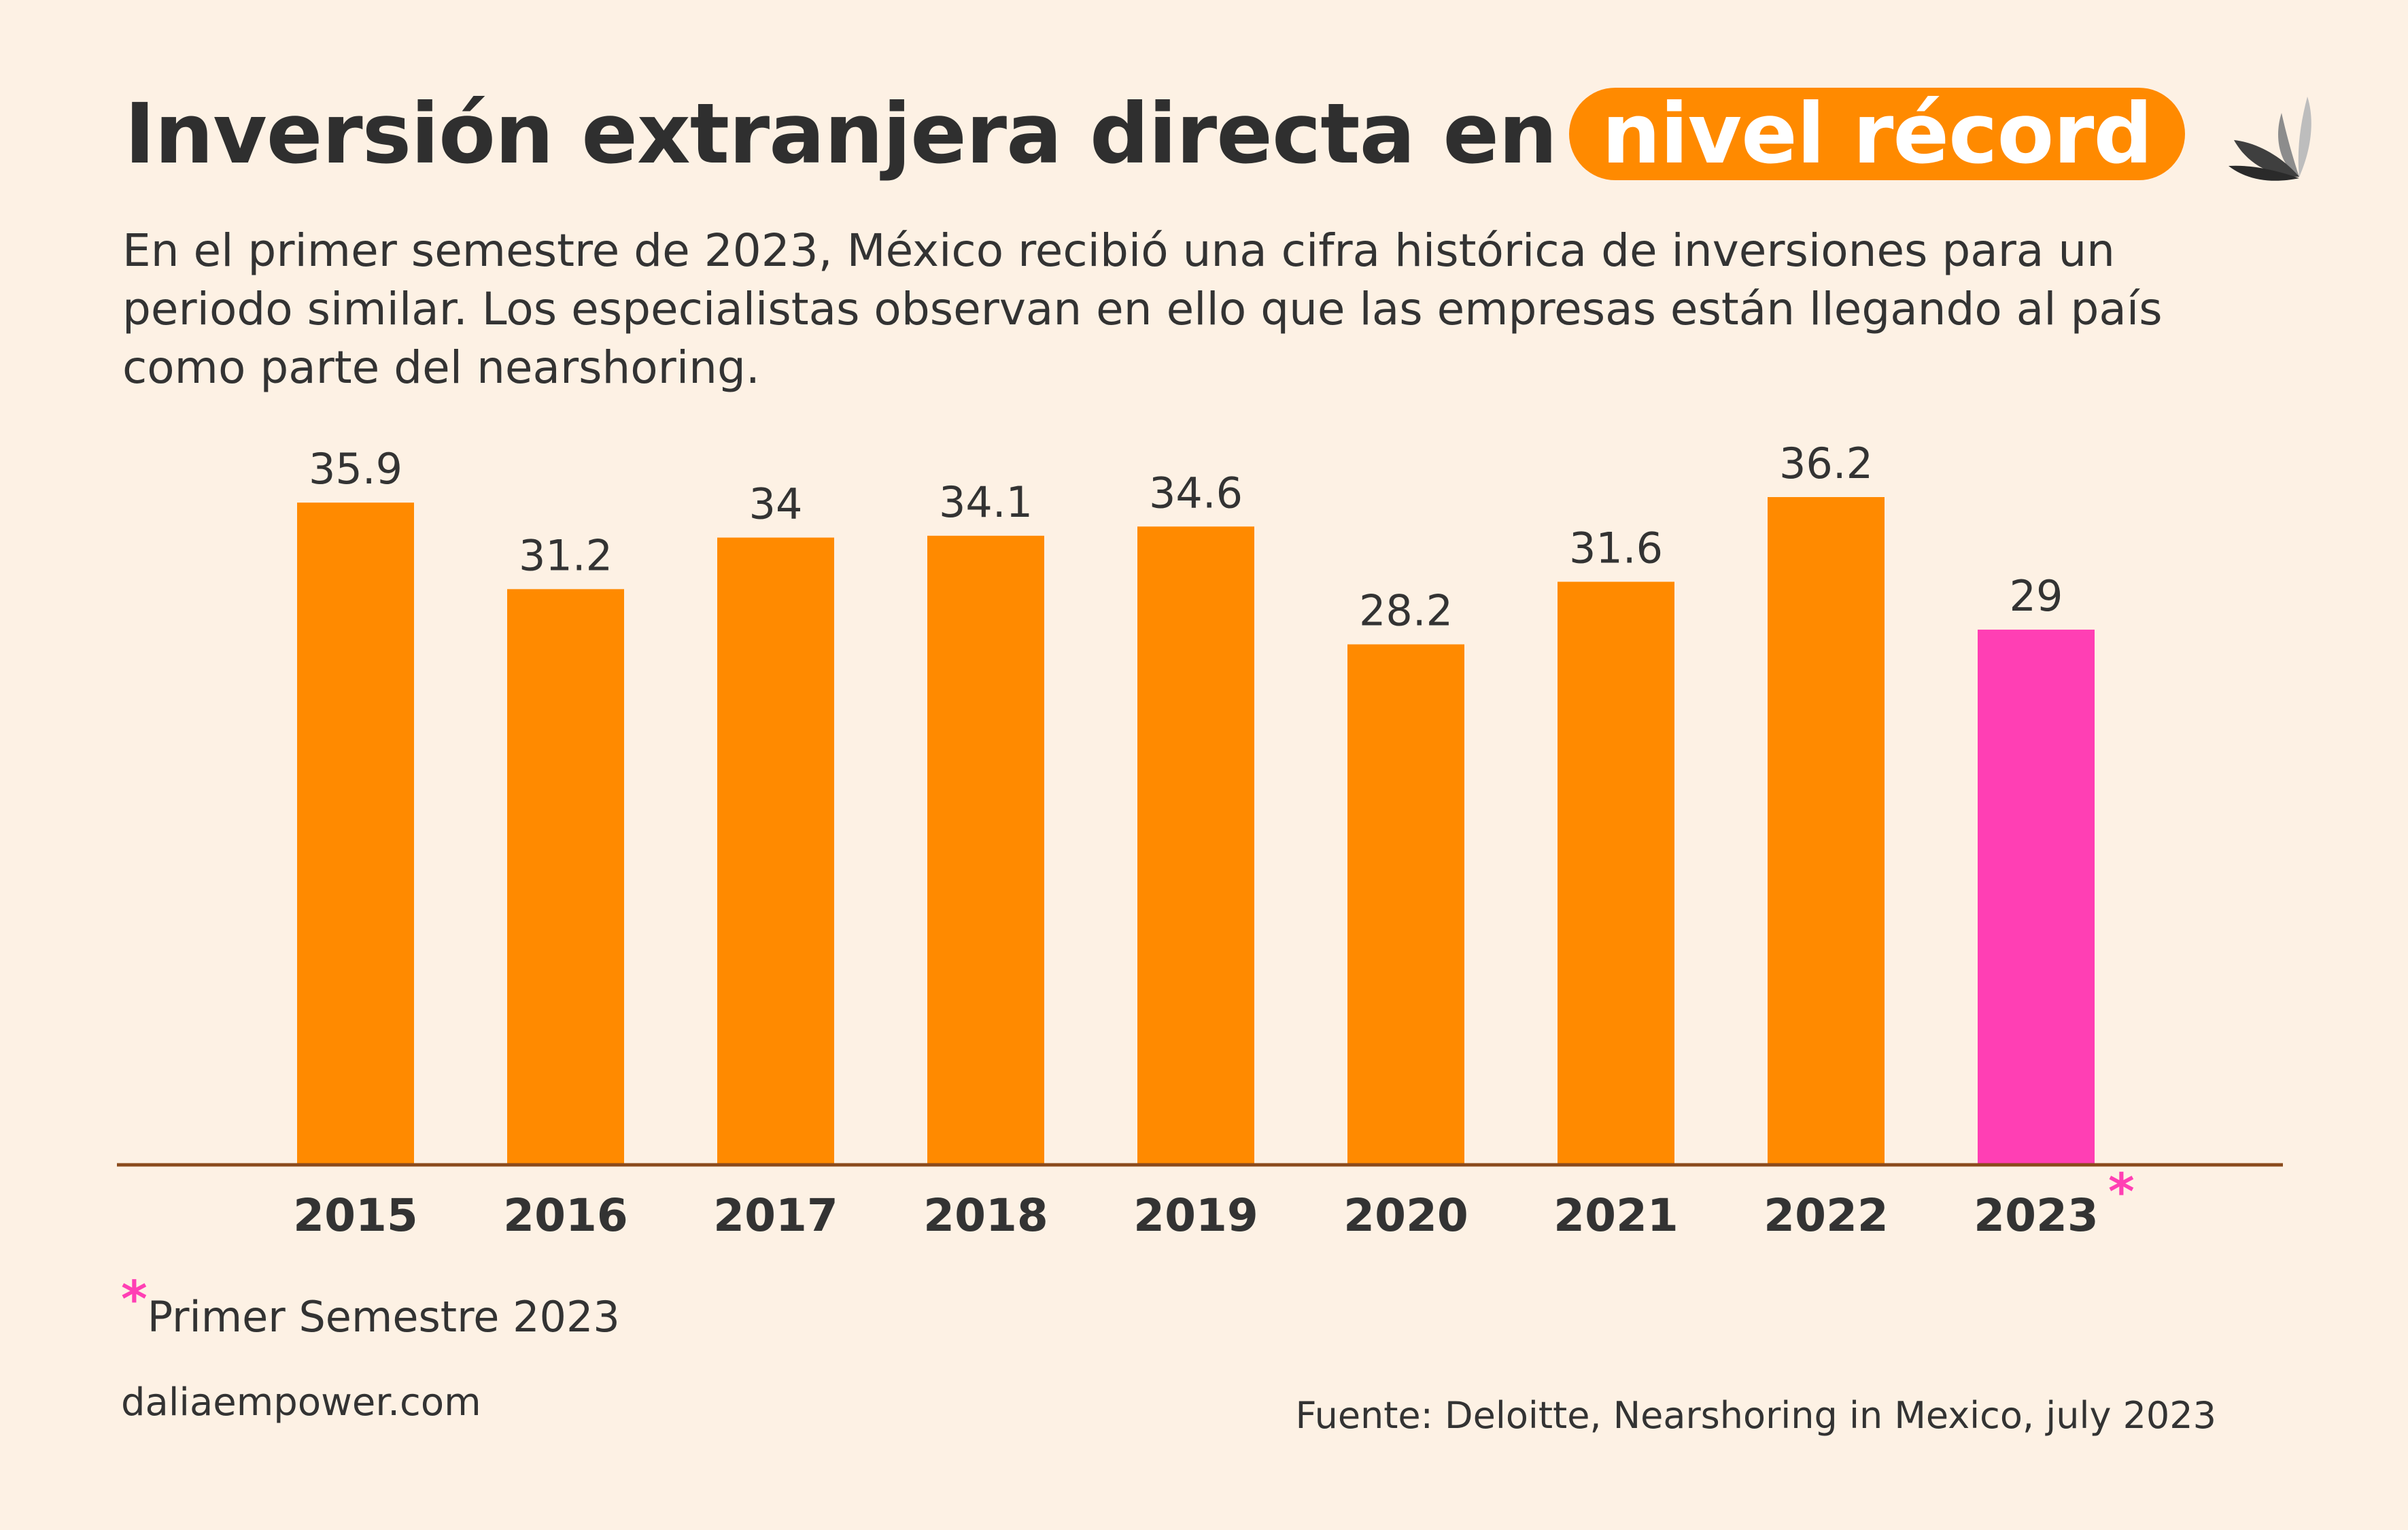  Describe the element at coordinates (1826, 830) in the screenshot. I see `bar-2022` at that location.